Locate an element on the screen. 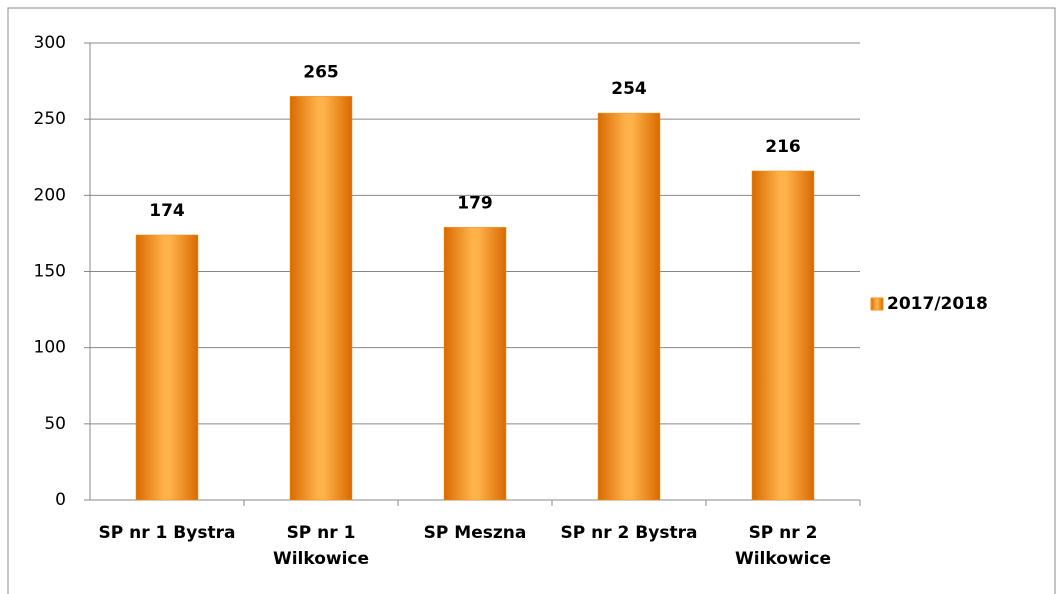 The height and width of the screenshot is (594, 1056). x-tick-label: SP Meszna is located at coordinates (475, 533).